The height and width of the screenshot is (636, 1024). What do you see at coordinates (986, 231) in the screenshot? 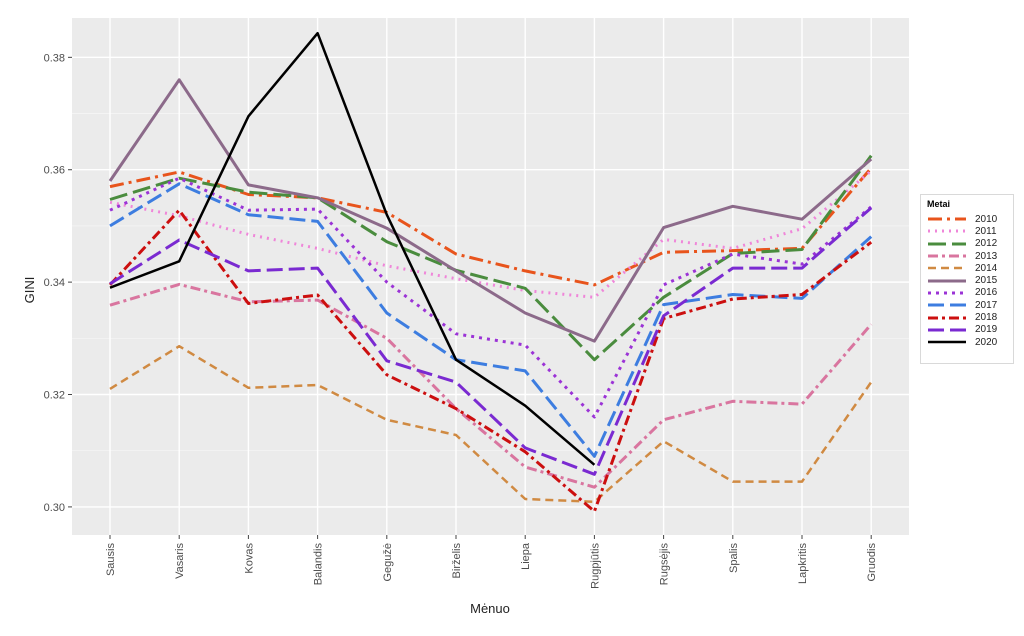
I see `legend-label: 2011` at bounding box center [986, 231].